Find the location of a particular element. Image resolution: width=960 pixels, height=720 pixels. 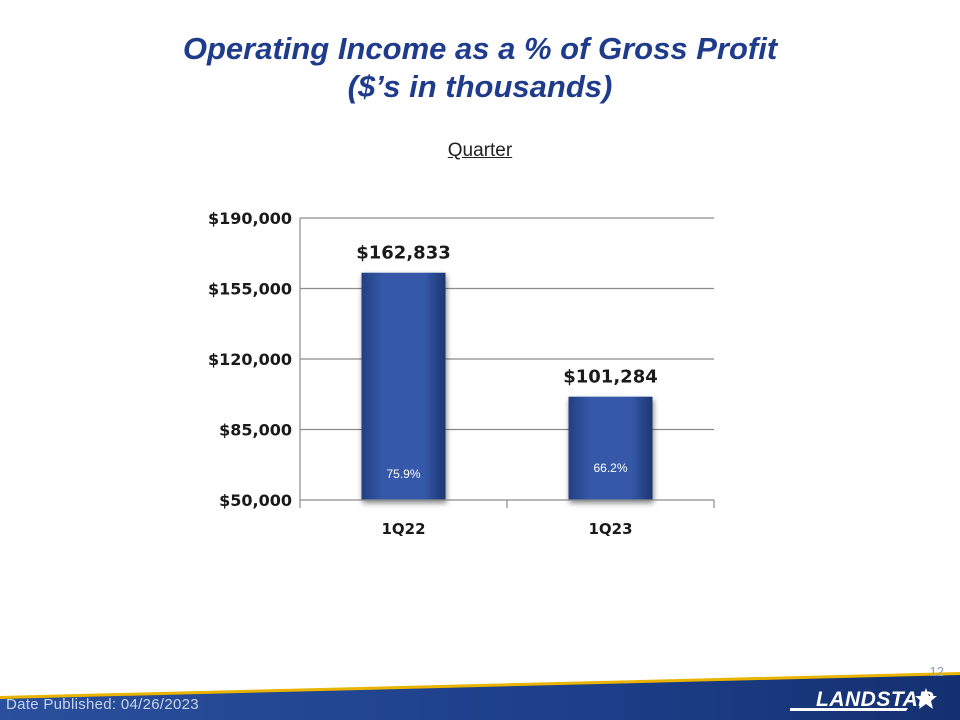

value-label: $162,833 is located at coordinates (403, 253).